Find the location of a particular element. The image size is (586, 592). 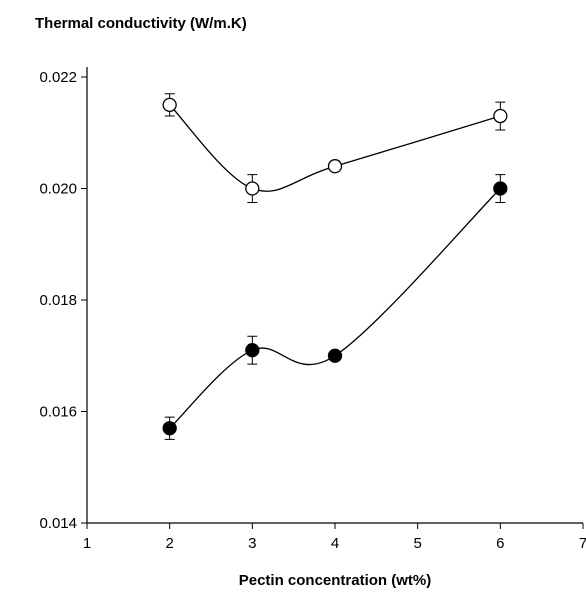

series-line is located at coordinates (335, 148).